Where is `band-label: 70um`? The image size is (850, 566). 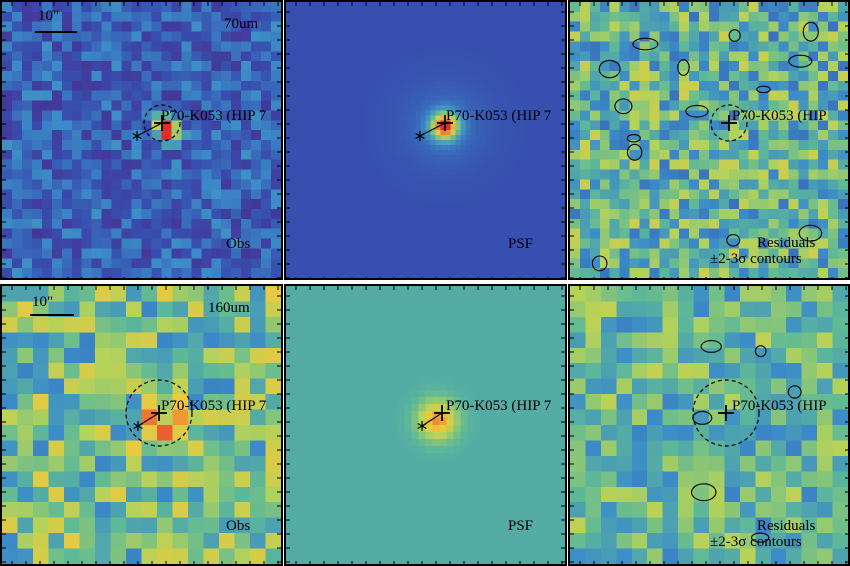 band-label: 70um is located at coordinates (241, 24).